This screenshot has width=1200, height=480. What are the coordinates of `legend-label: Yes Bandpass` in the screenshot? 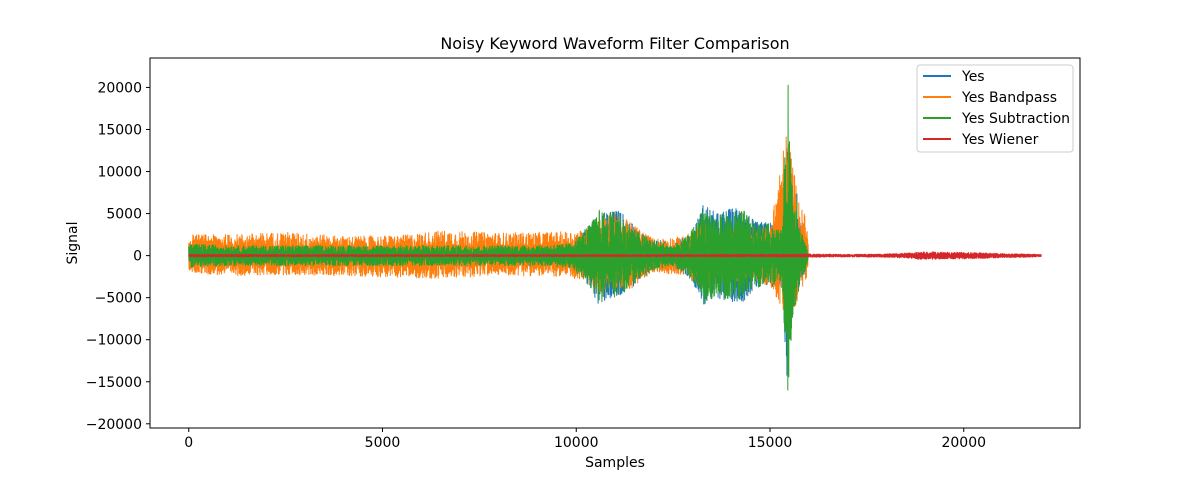 It's located at (1009, 98).